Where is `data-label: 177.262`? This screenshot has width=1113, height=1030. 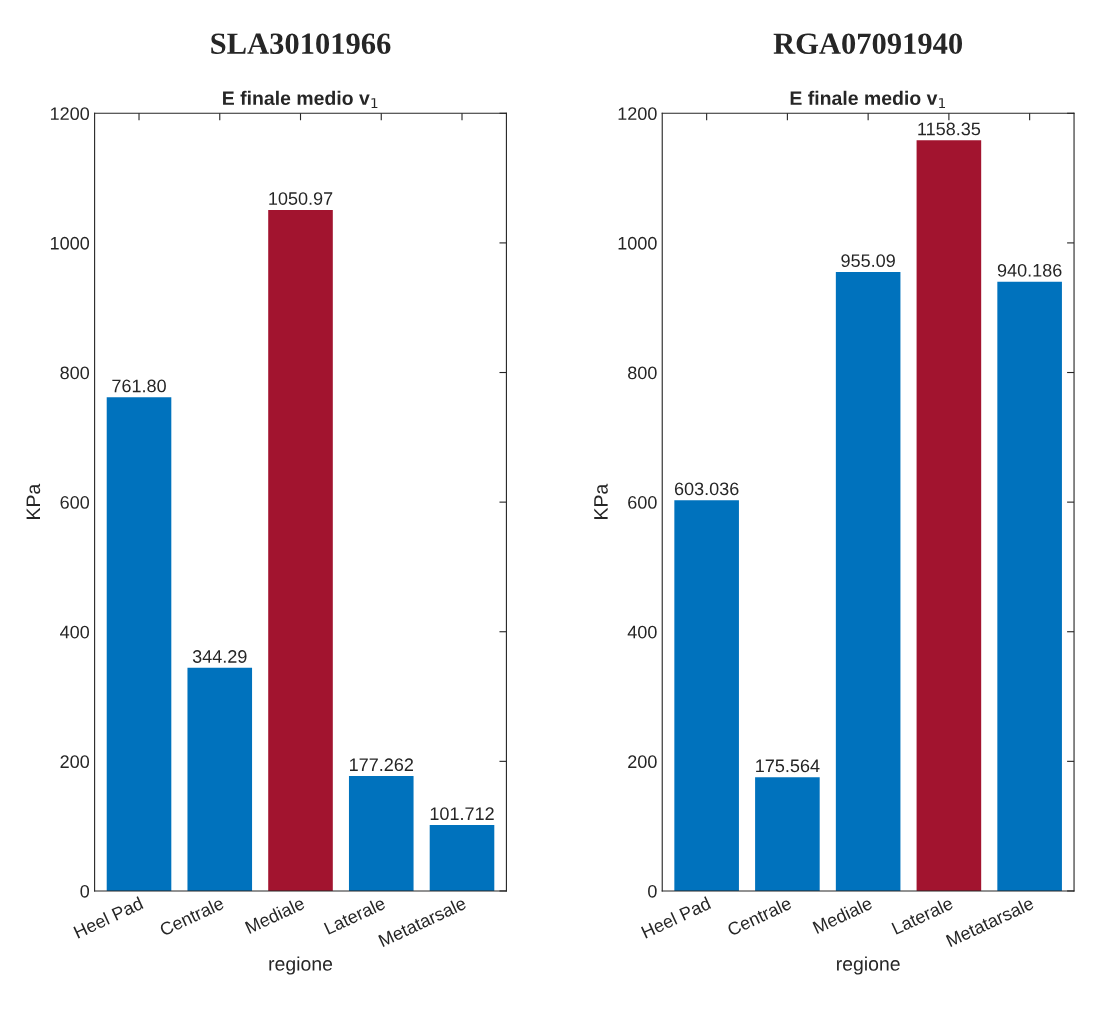 data-label: 177.262 is located at coordinates (381, 765).